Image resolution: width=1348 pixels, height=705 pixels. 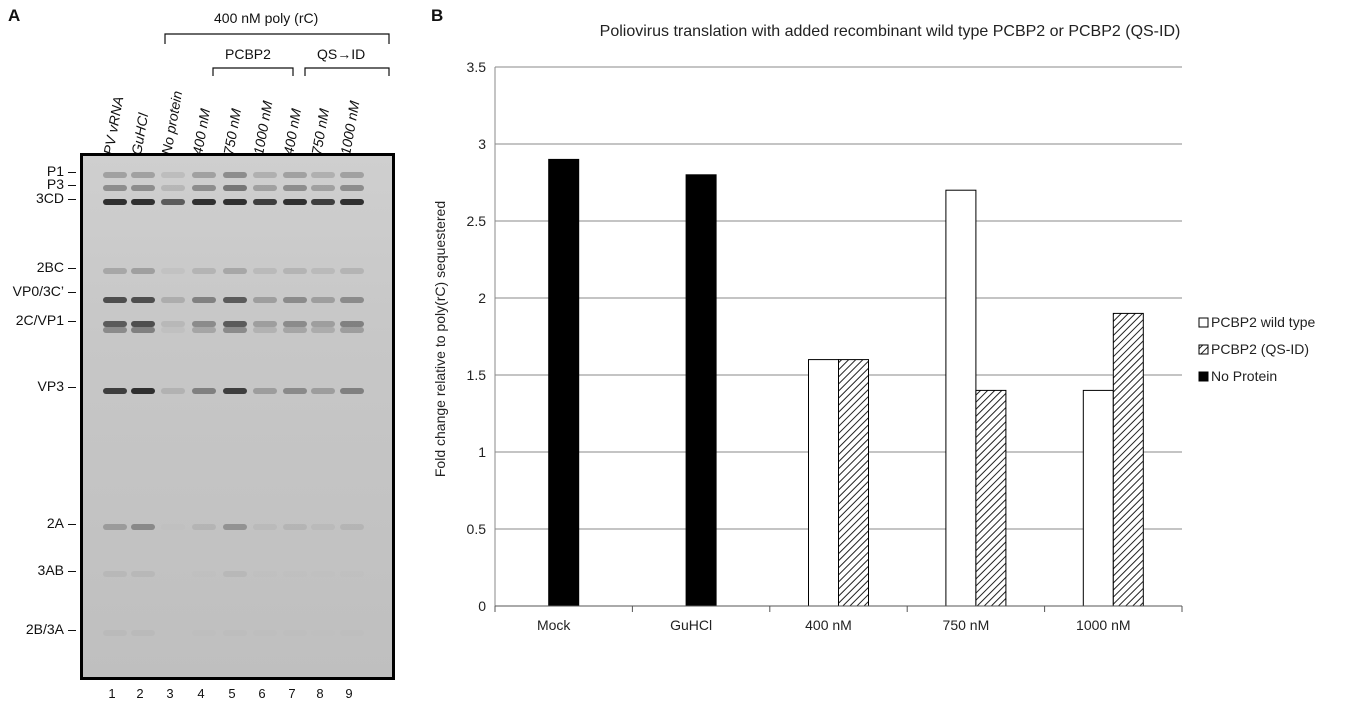 I want to click on marker-label: P3, so click(x=55, y=184).